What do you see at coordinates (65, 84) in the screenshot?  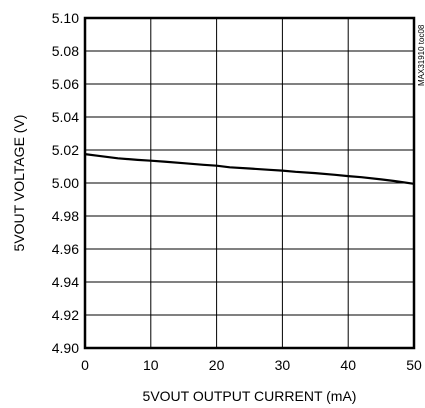 I see `y-tick-label: 5.06` at bounding box center [65, 84].